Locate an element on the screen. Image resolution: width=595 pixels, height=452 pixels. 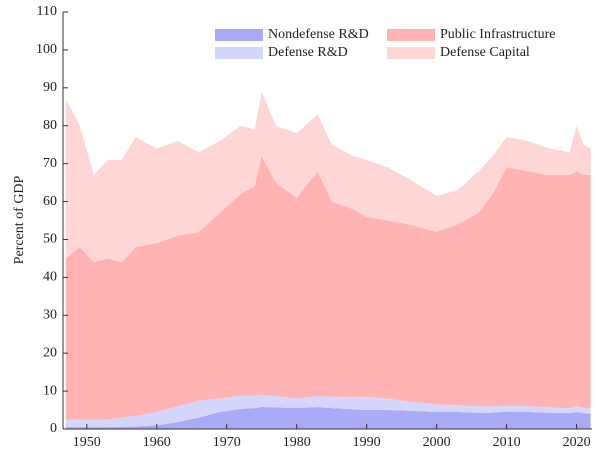
legend-label: Defense Capital is located at coordinates (485, 52).